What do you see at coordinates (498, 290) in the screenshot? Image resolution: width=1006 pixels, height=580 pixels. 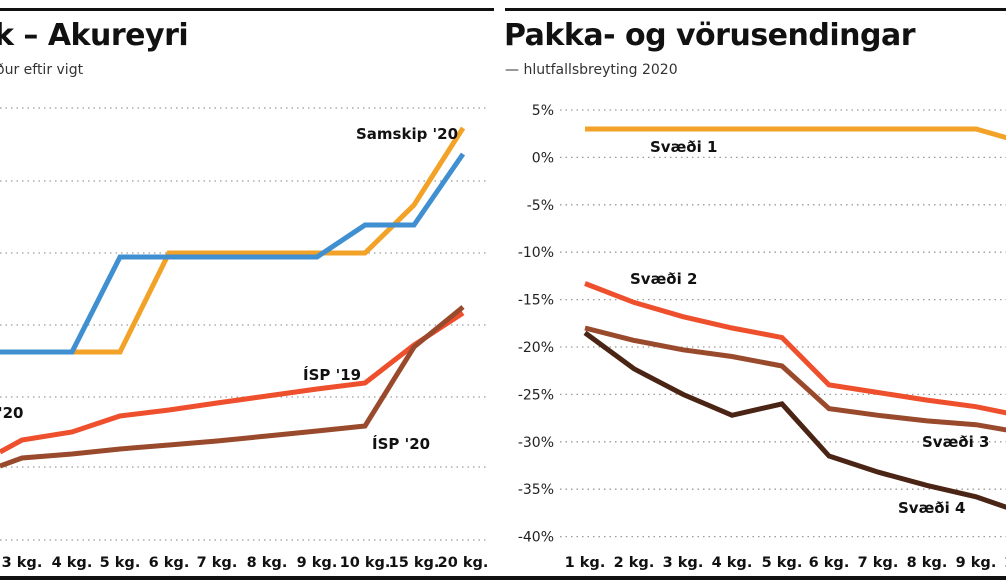 I see `panel-divider` at bounding box center [498, 290].